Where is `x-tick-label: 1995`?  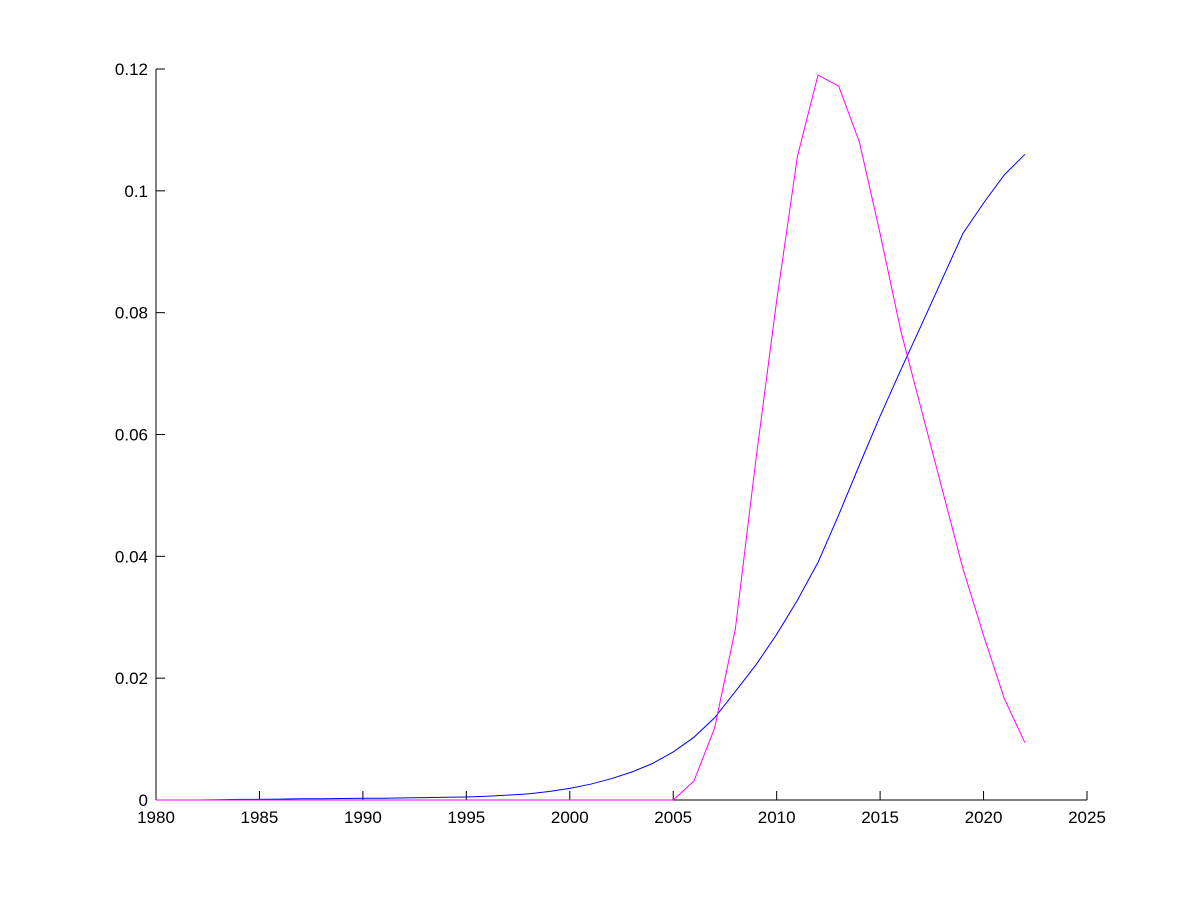 x-tick-label: 1995 is located at coordinates (466, 817).